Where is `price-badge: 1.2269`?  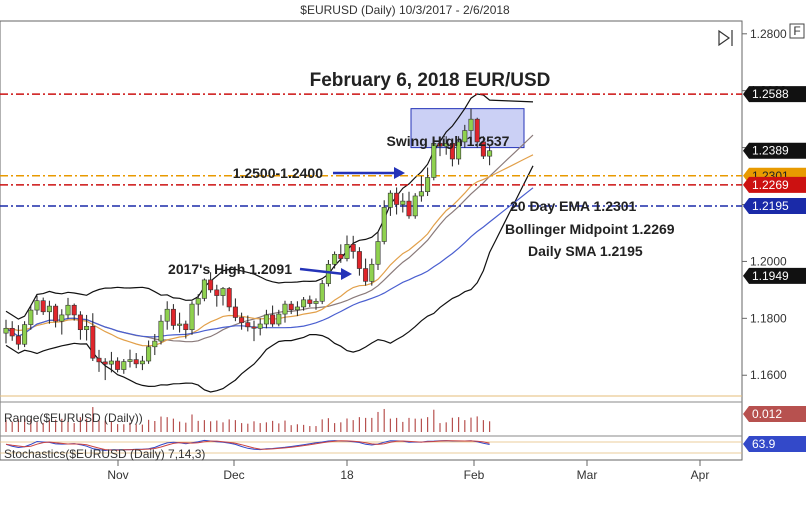 price-badge: 1.2269 is located at coordinates (774, 184).